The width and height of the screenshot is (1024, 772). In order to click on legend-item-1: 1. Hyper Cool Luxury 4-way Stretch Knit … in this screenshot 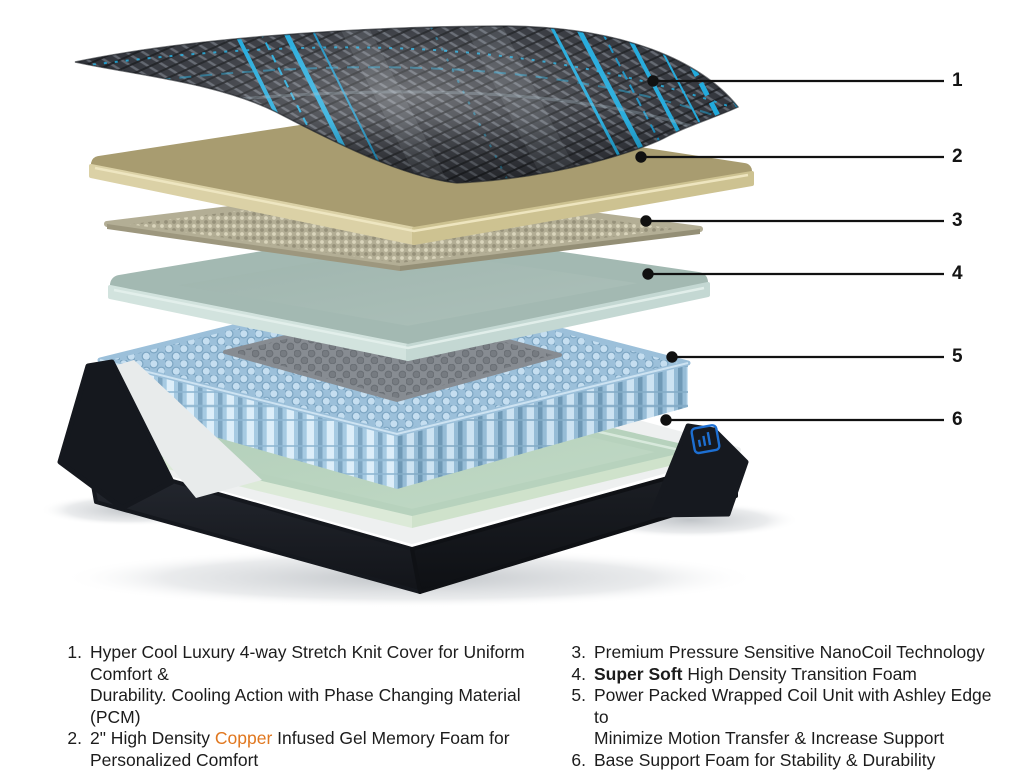, I will do `click(308, 685)`.